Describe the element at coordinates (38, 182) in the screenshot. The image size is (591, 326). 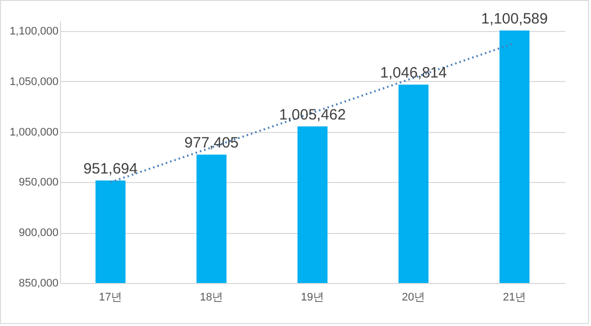
I see `y-tick-label: 950,000` at that location.